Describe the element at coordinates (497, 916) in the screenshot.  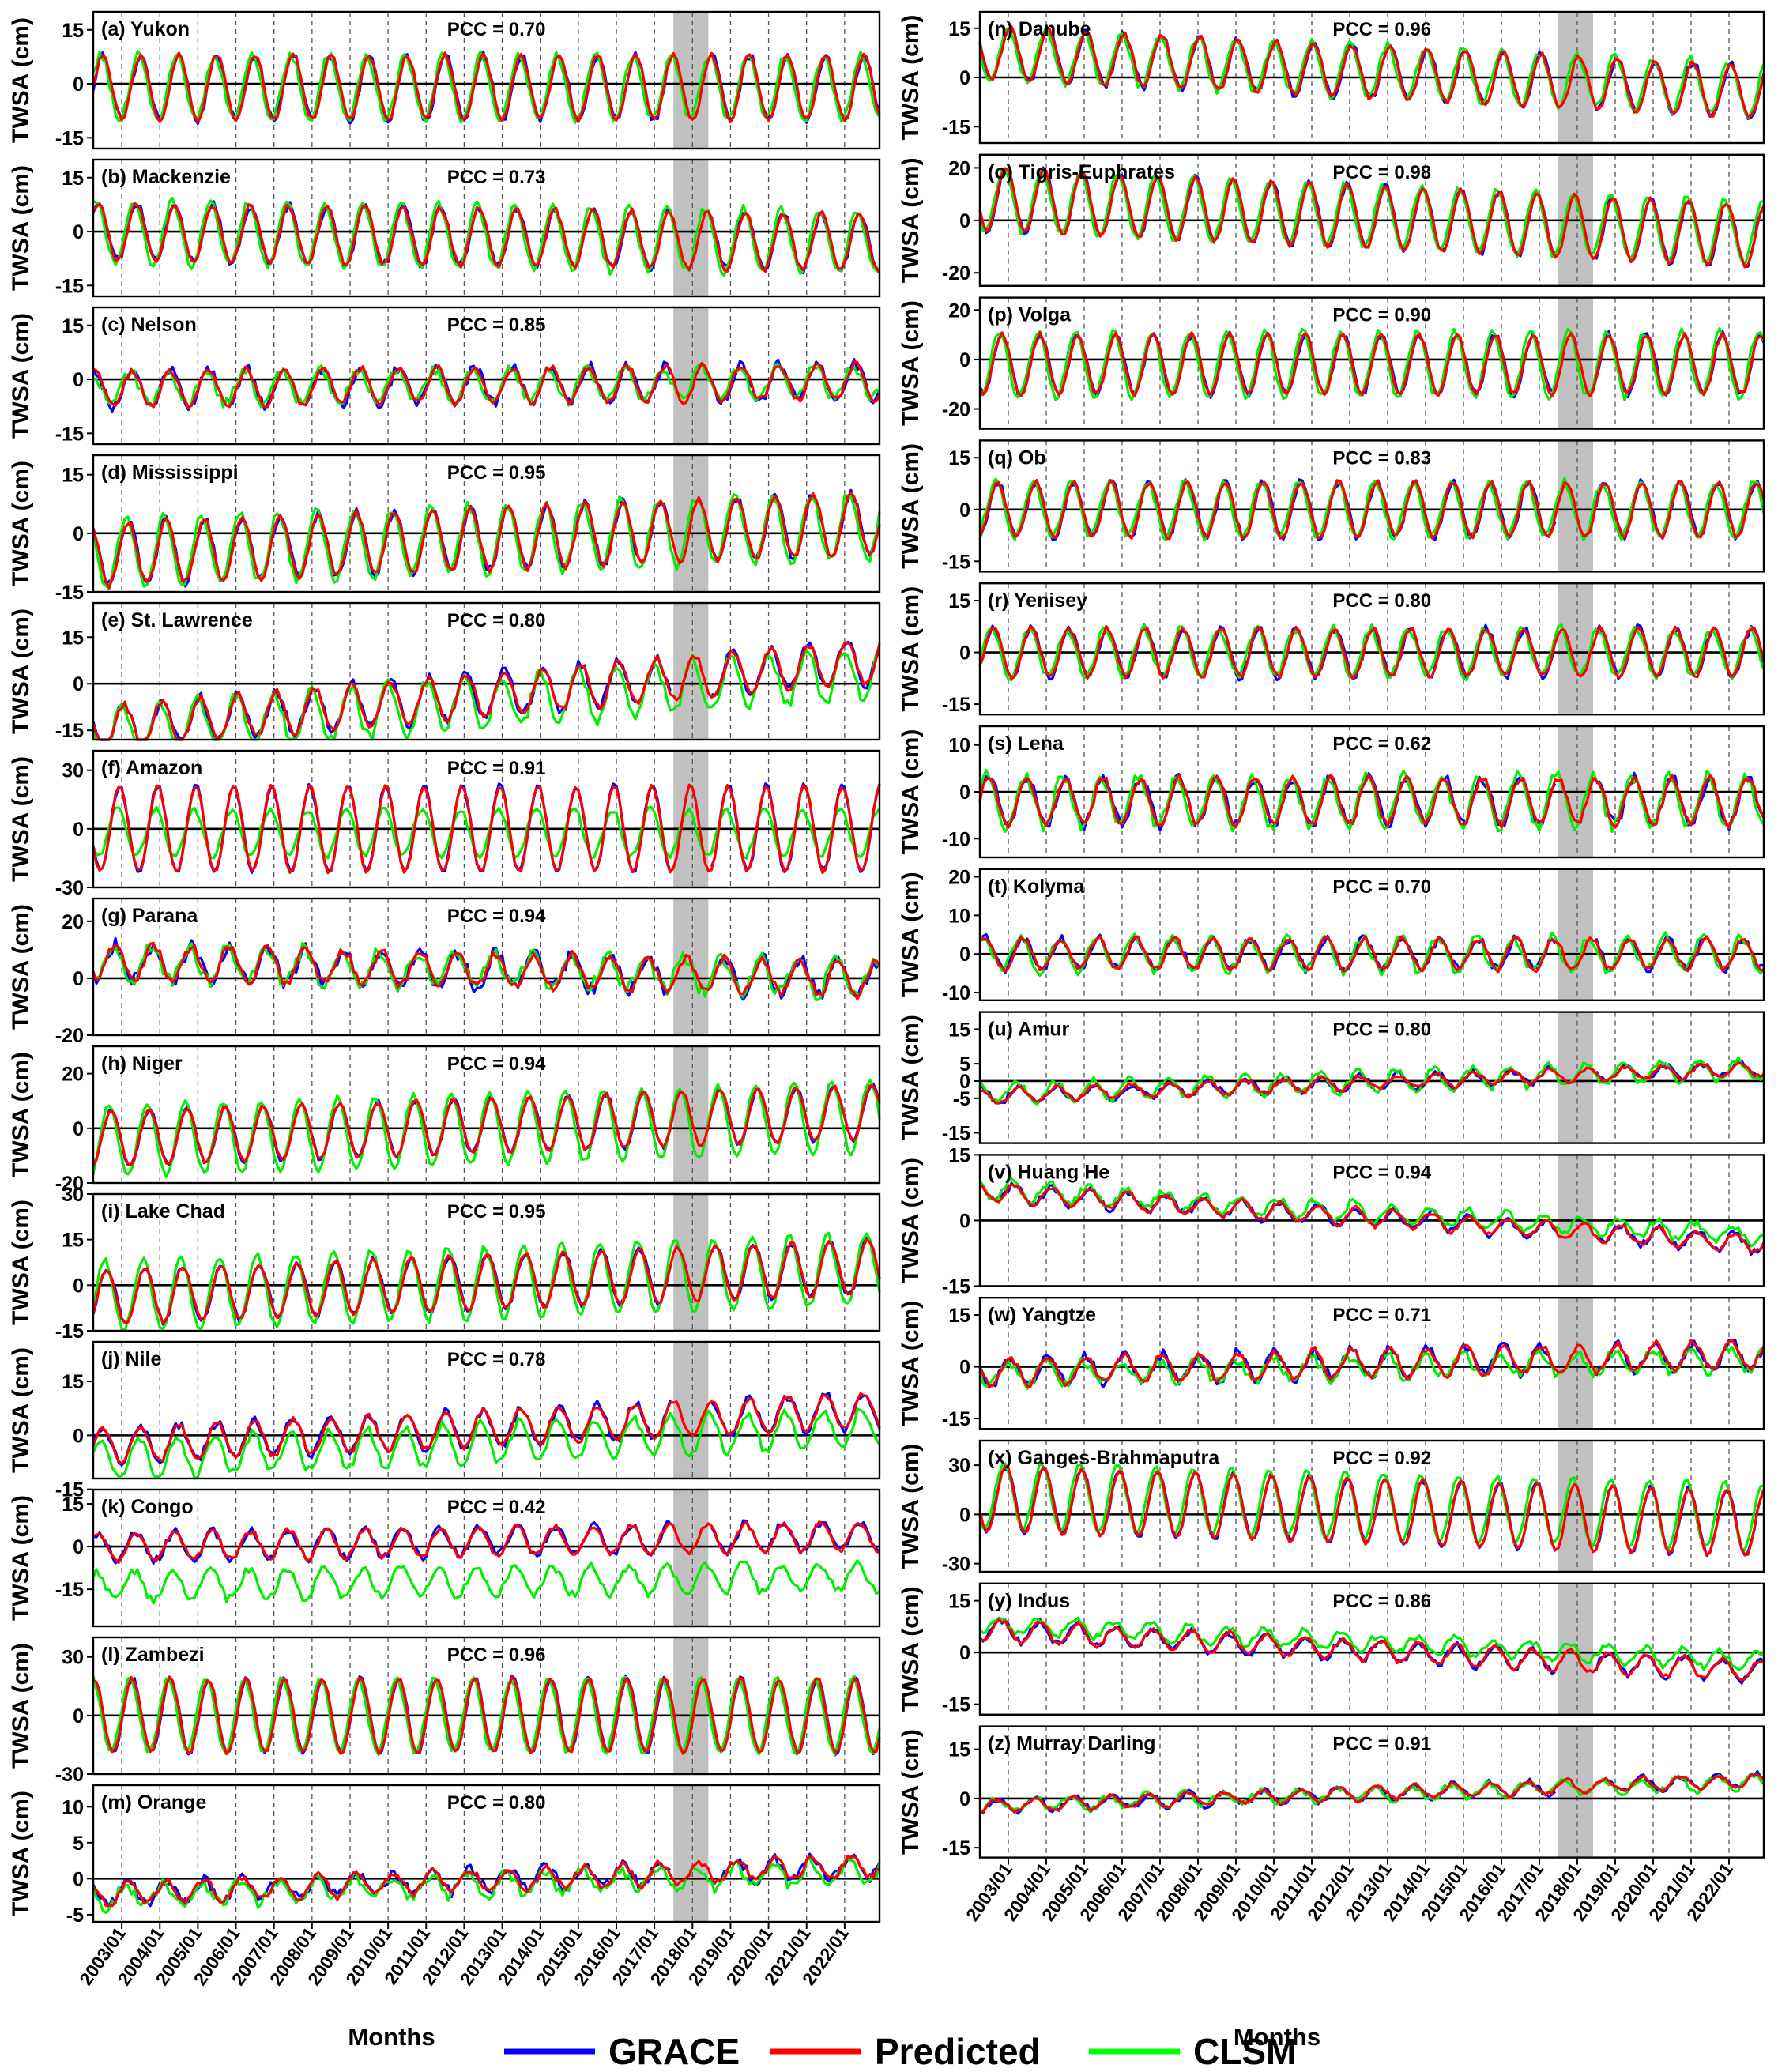
I see `pcc-label: PCC = 0.94` at that location.